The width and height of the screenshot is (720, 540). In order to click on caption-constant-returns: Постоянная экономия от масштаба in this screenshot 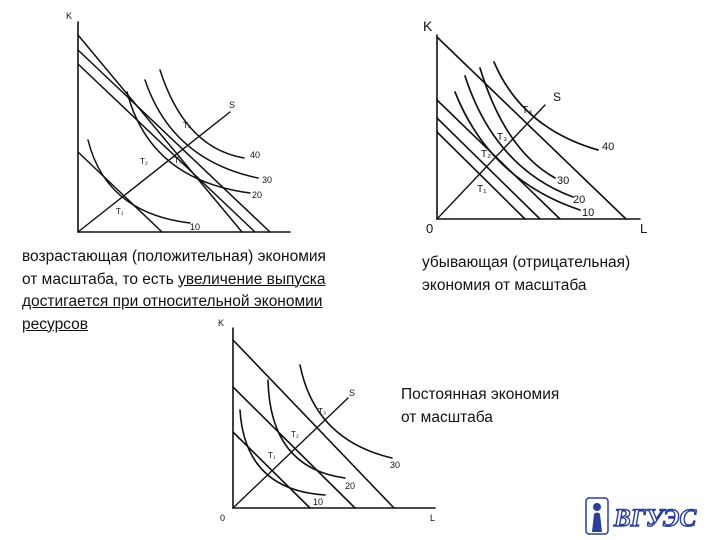, I will do `click(511, 406)`.